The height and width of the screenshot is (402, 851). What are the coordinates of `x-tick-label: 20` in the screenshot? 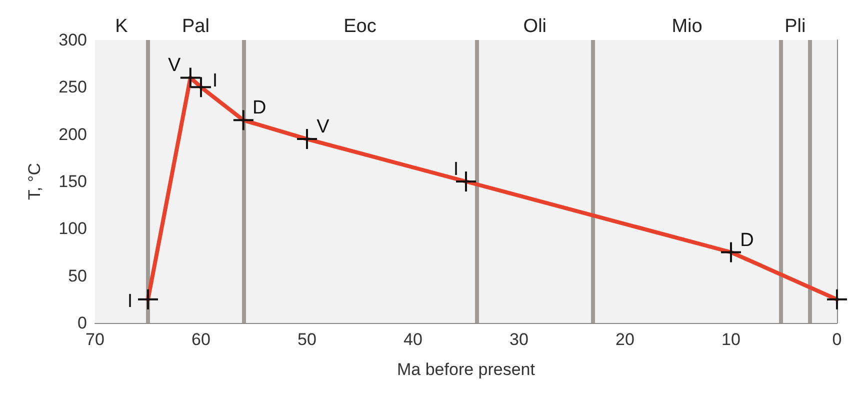 It's located at (625, 339).